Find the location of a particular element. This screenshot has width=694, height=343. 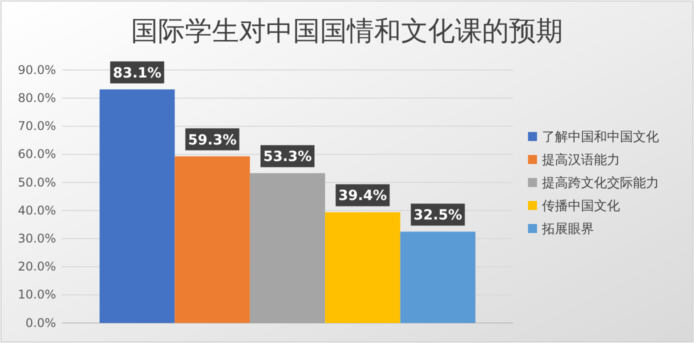

data-label: 83.1% is located at coordinates (137, 73).